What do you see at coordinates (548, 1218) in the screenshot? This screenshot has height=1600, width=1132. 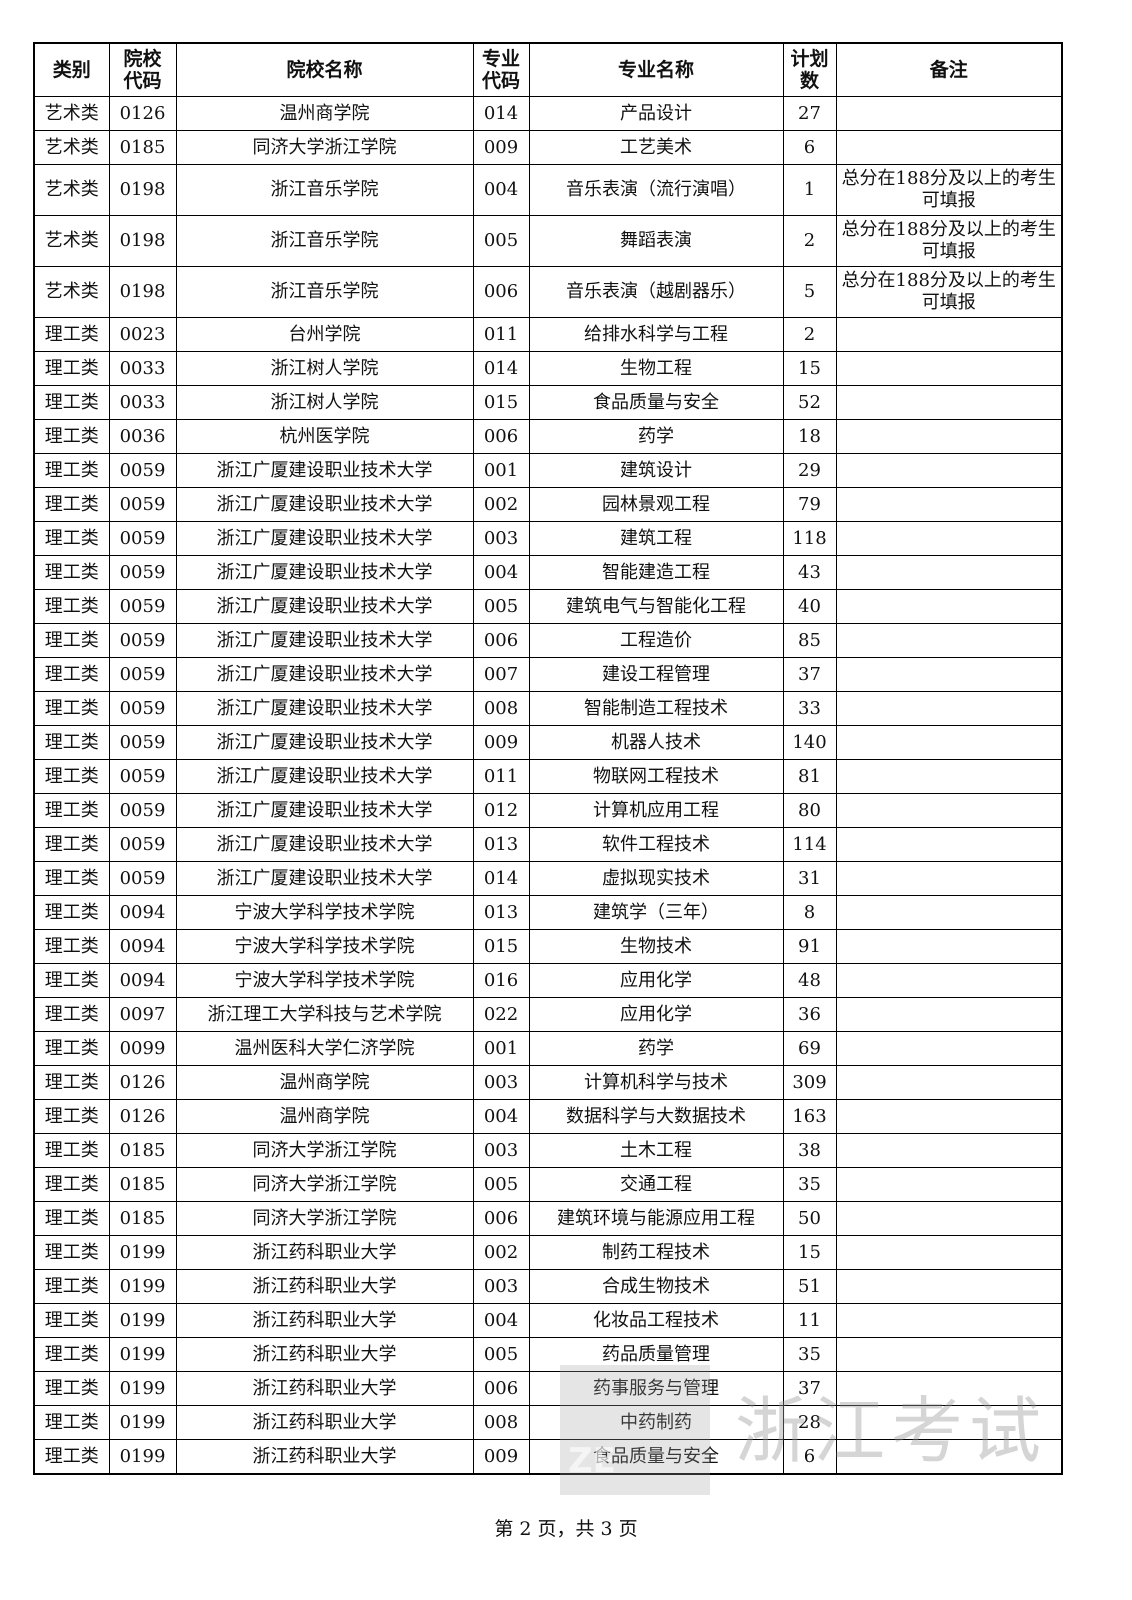 I see `table-row: 理工类 0185 同济大学浙江学院 006 建筑环境与能源应用工程 50` at bounding box center [548, 1218].